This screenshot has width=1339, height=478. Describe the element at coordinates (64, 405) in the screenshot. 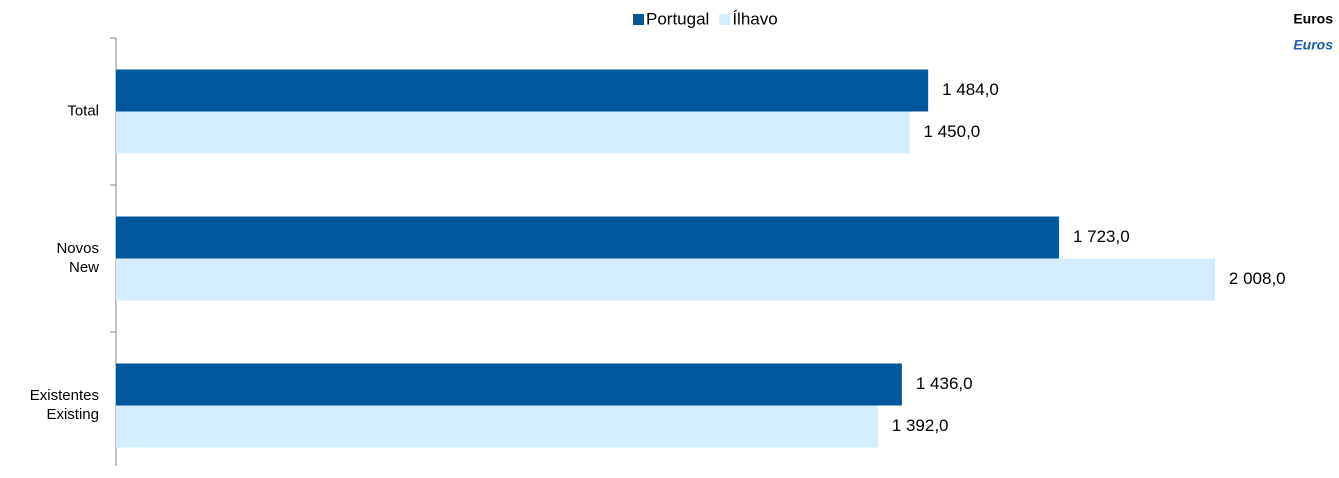

I see `y-tick-label: Existentes Existing` at that location.